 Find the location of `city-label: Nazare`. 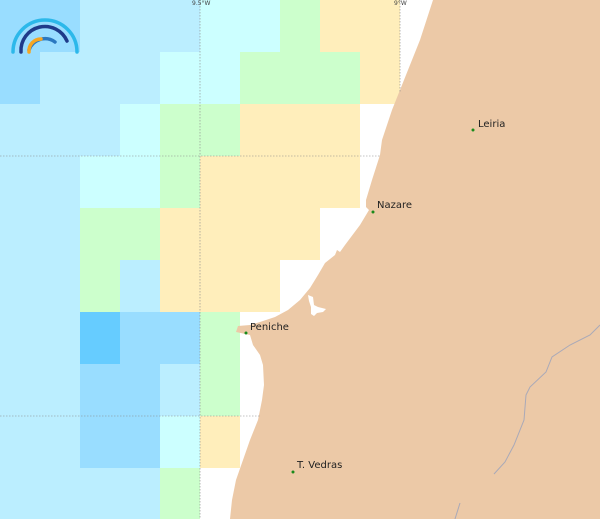

city-label: Nazare is located at coordinates (394, 205).